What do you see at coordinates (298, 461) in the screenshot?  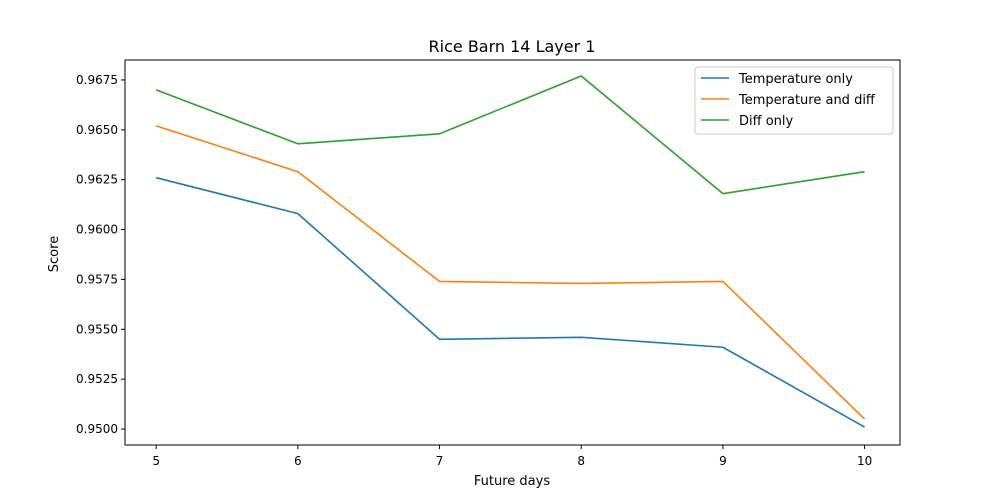 I see `x-tick-label: 6` at bounding box center [298, 461].